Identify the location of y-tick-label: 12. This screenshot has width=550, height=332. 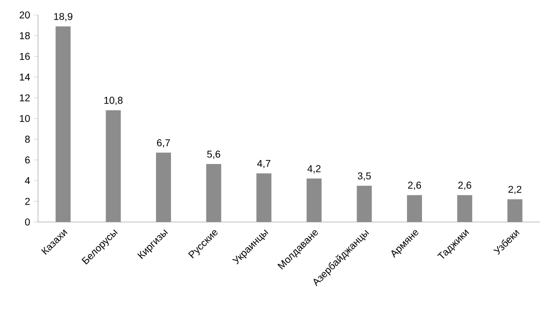
(25, 98).